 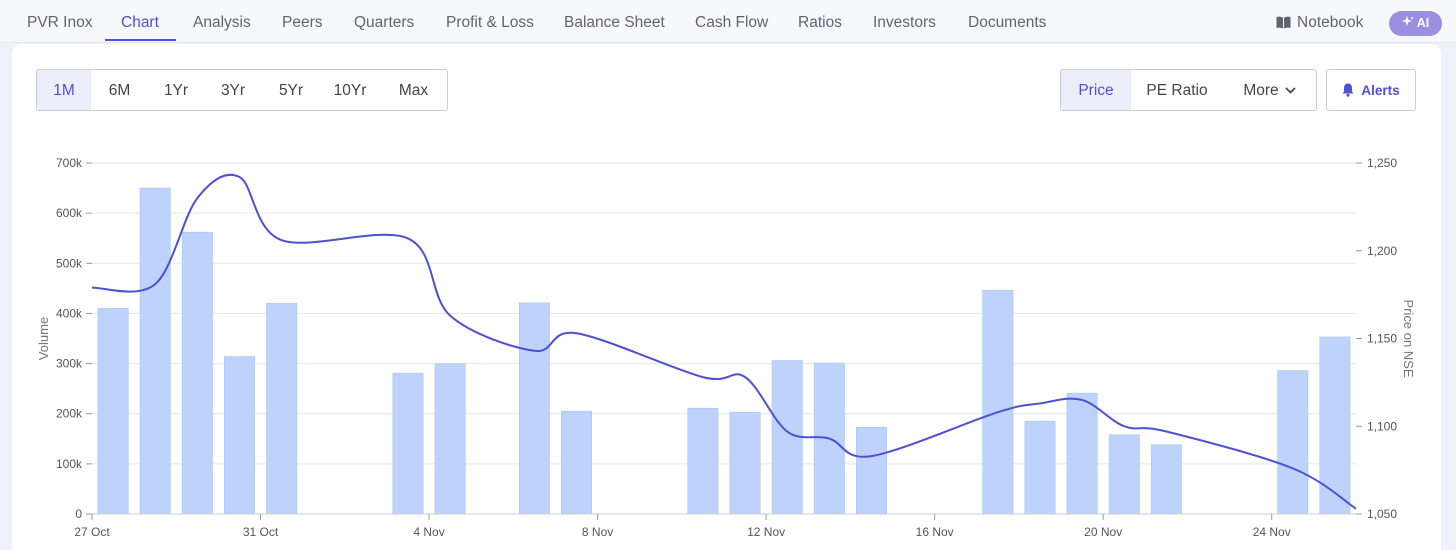 What do you see at coordinates (1423, 23) in the screenshot?
I see `ai-label: AI` at bounding box center [1423, 23].